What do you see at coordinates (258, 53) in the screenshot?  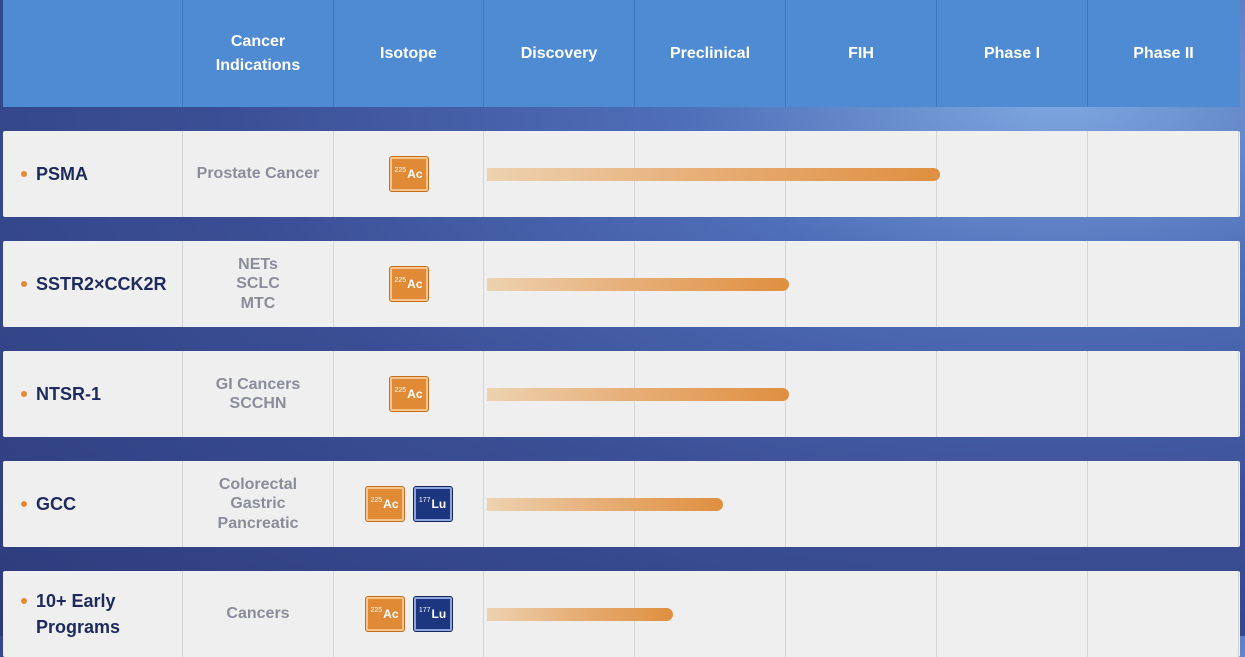 I see `header-cancer-indications: Cancer Indications` at bounding box center [258, 53].